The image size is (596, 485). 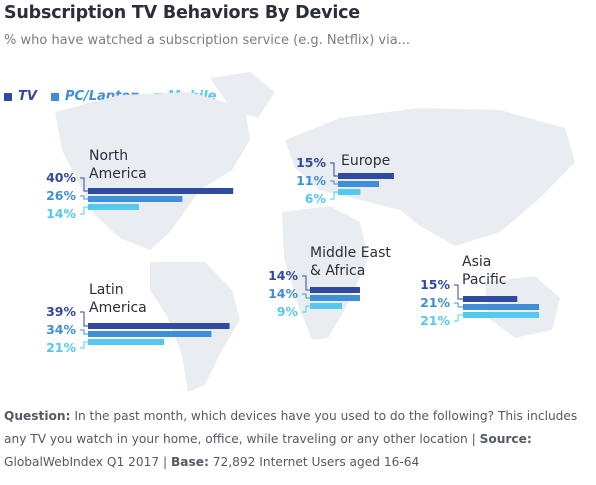 I want to click on source-text: GlobalWebIndex Q1 2017 |, so click(x=87, y=462).